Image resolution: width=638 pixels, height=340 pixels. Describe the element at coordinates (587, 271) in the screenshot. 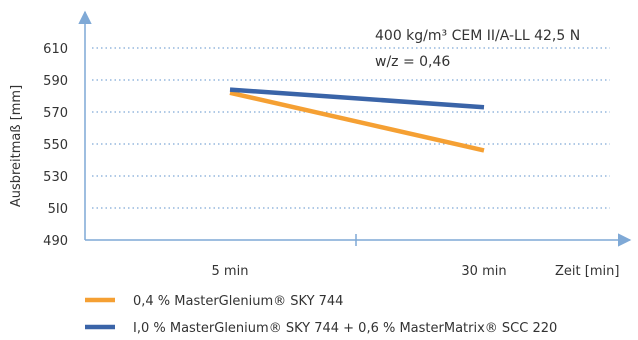

I see `x-axis-title: Zeit [min]` at that location.